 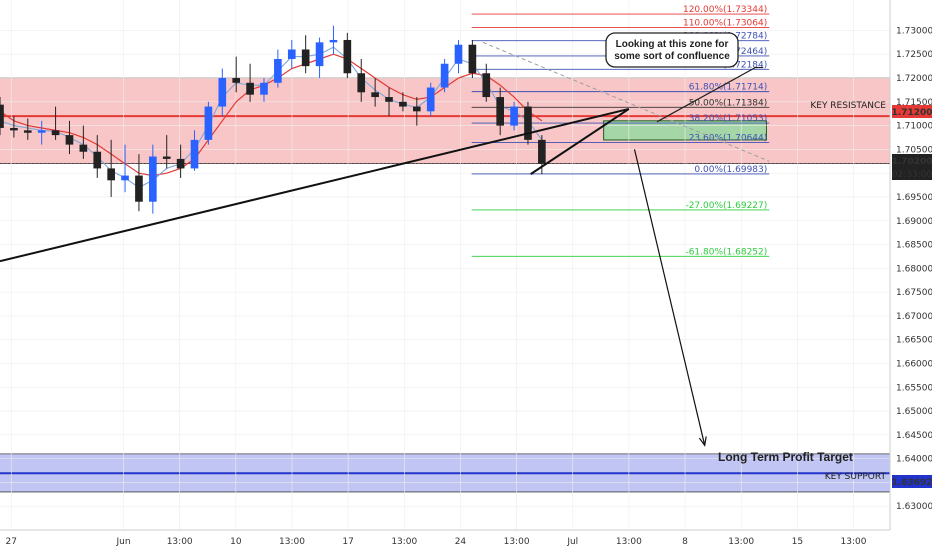 What do you see at coordinates (914, 246) in the screenshot?
I see `y-tick-label: 1.68500` at bounding box center [914, 246].